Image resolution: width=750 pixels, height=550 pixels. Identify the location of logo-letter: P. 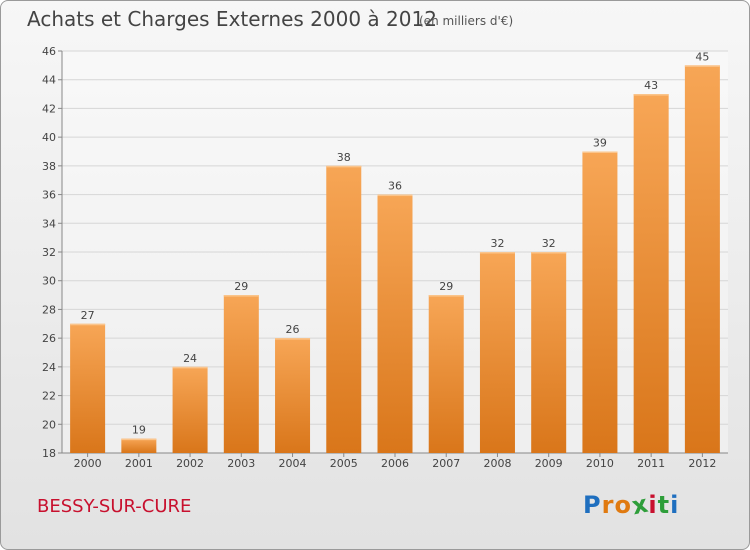
(592, 505).